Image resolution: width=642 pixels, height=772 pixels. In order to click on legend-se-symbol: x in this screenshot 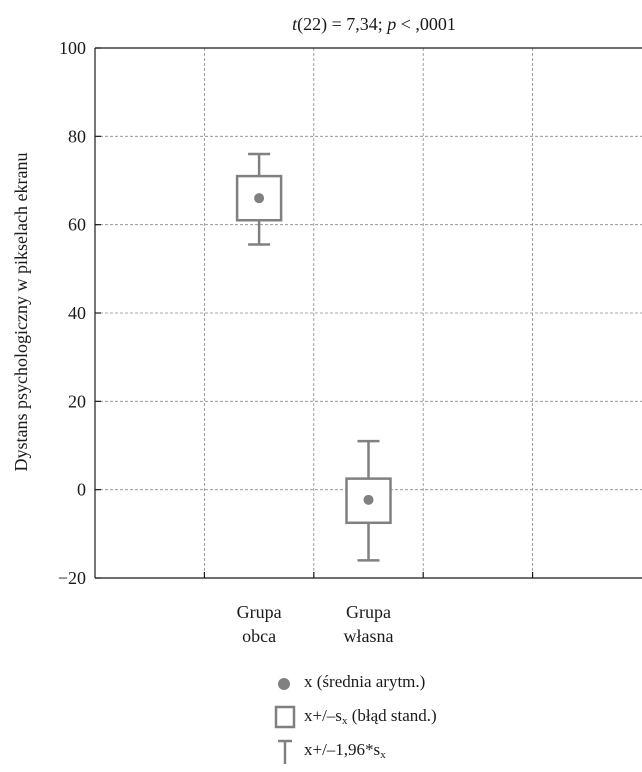, I will do `click(308, 715)`.